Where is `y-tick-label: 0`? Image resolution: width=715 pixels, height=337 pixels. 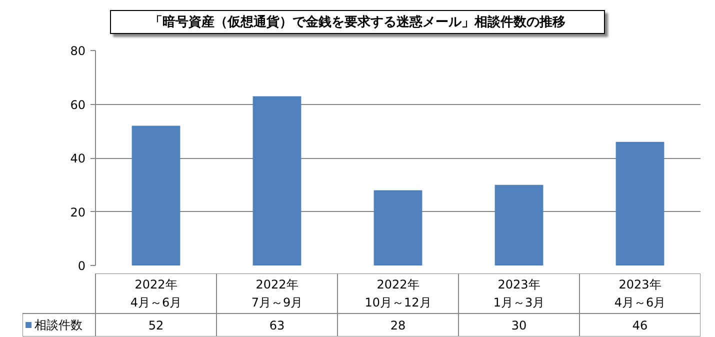 y-tick-label: 0 is located at coordinates (82, 266).